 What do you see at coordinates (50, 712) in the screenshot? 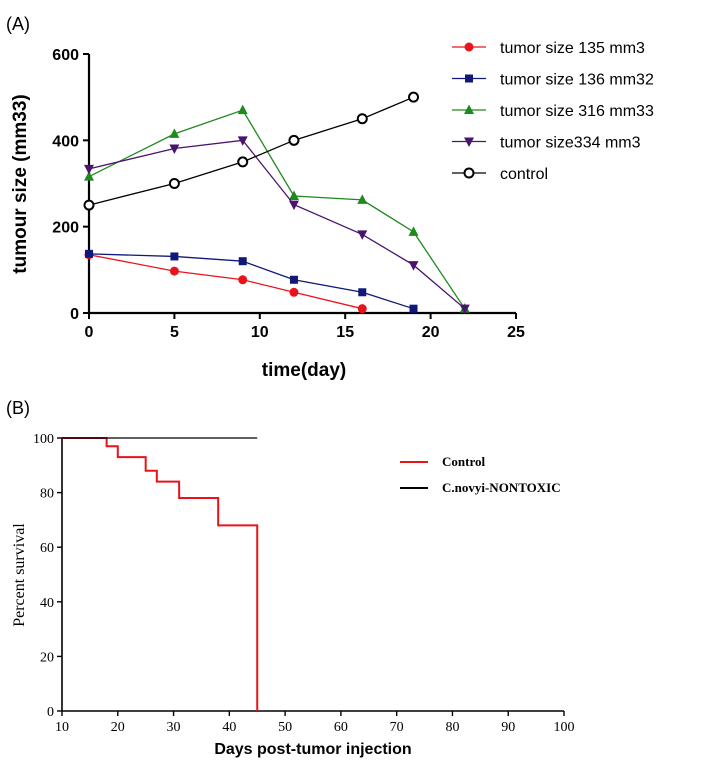
I see `panel-b-y-tick-label: 0` at bounding box center [50, 712].